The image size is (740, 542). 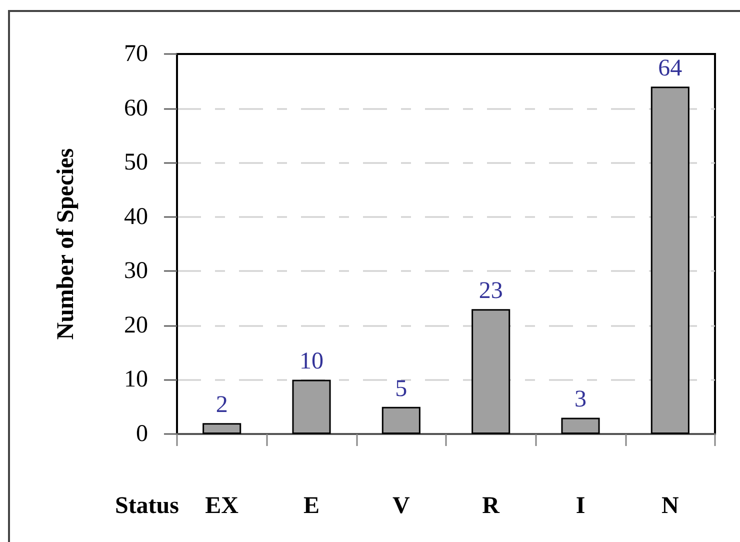 I want to click on data-label: 10, so click(x=312, y=361).